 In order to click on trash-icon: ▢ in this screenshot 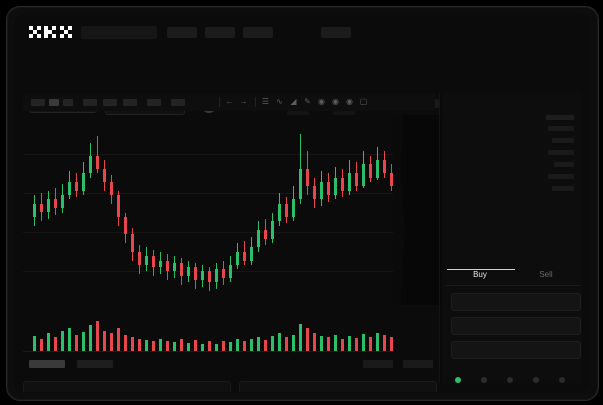, I will do `click(363, 101)`.